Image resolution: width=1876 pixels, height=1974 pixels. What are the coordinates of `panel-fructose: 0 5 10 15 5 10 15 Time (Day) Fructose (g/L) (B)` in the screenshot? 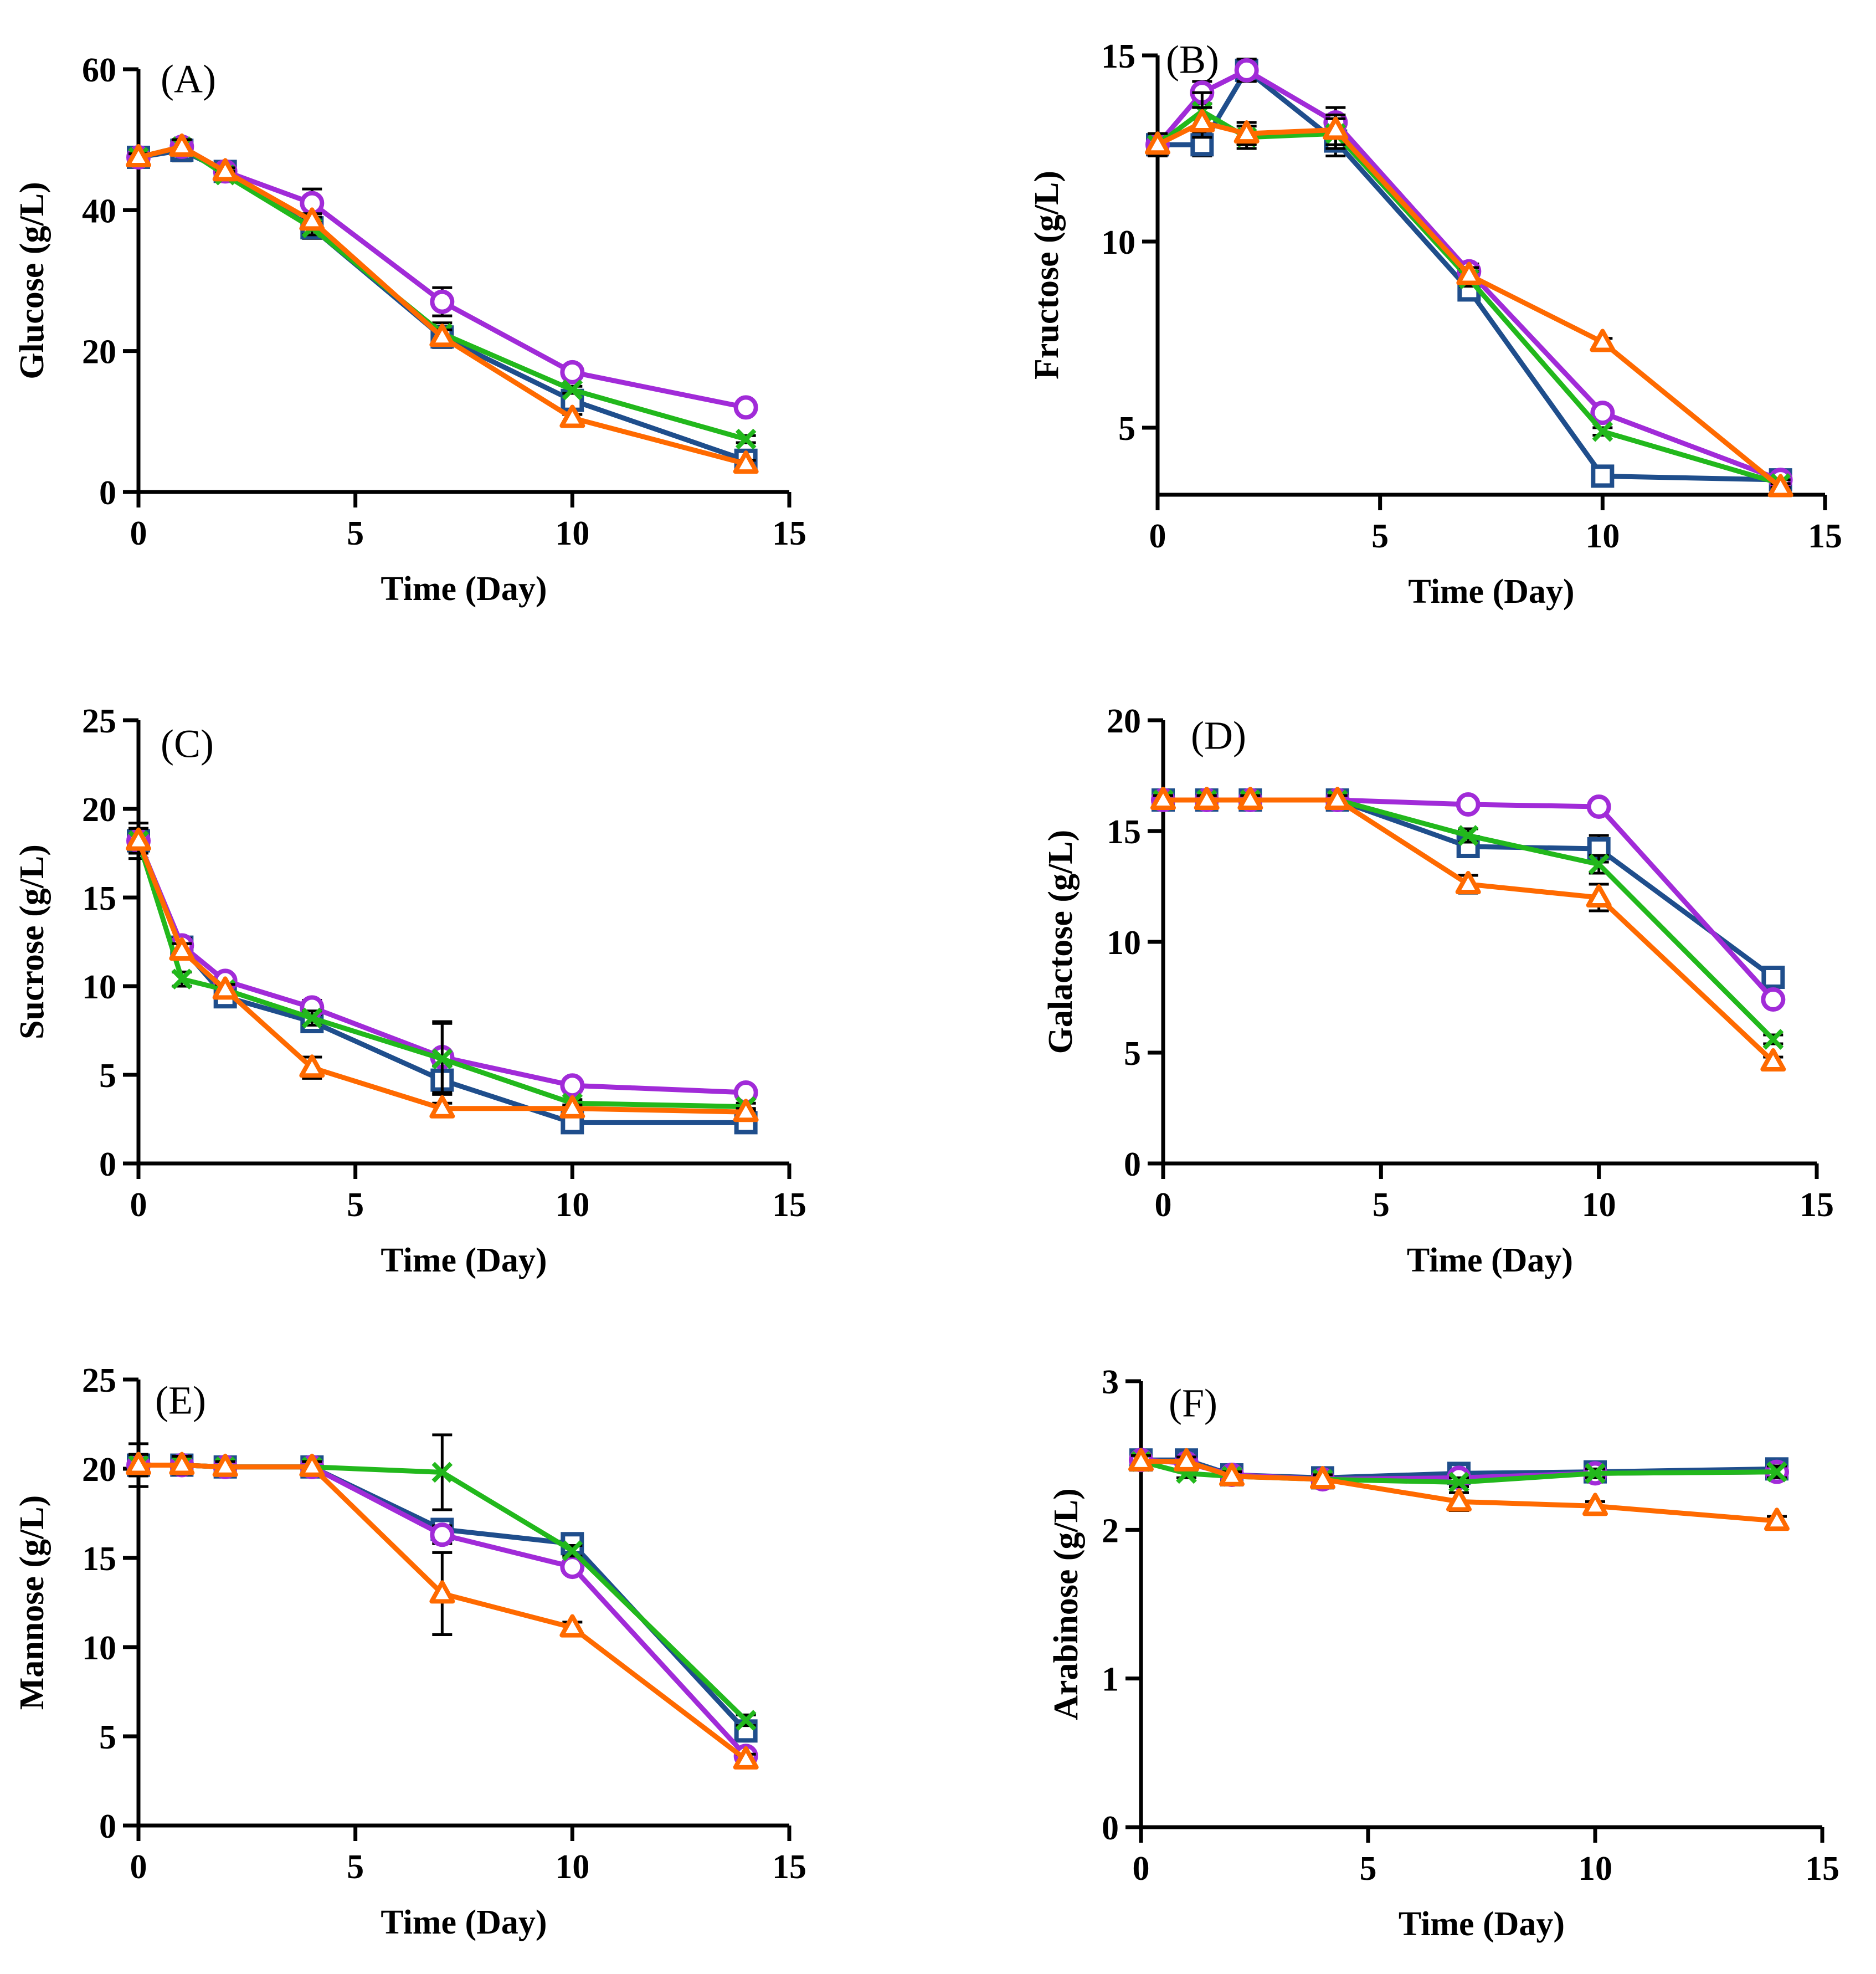 It's located at (1435, 325).